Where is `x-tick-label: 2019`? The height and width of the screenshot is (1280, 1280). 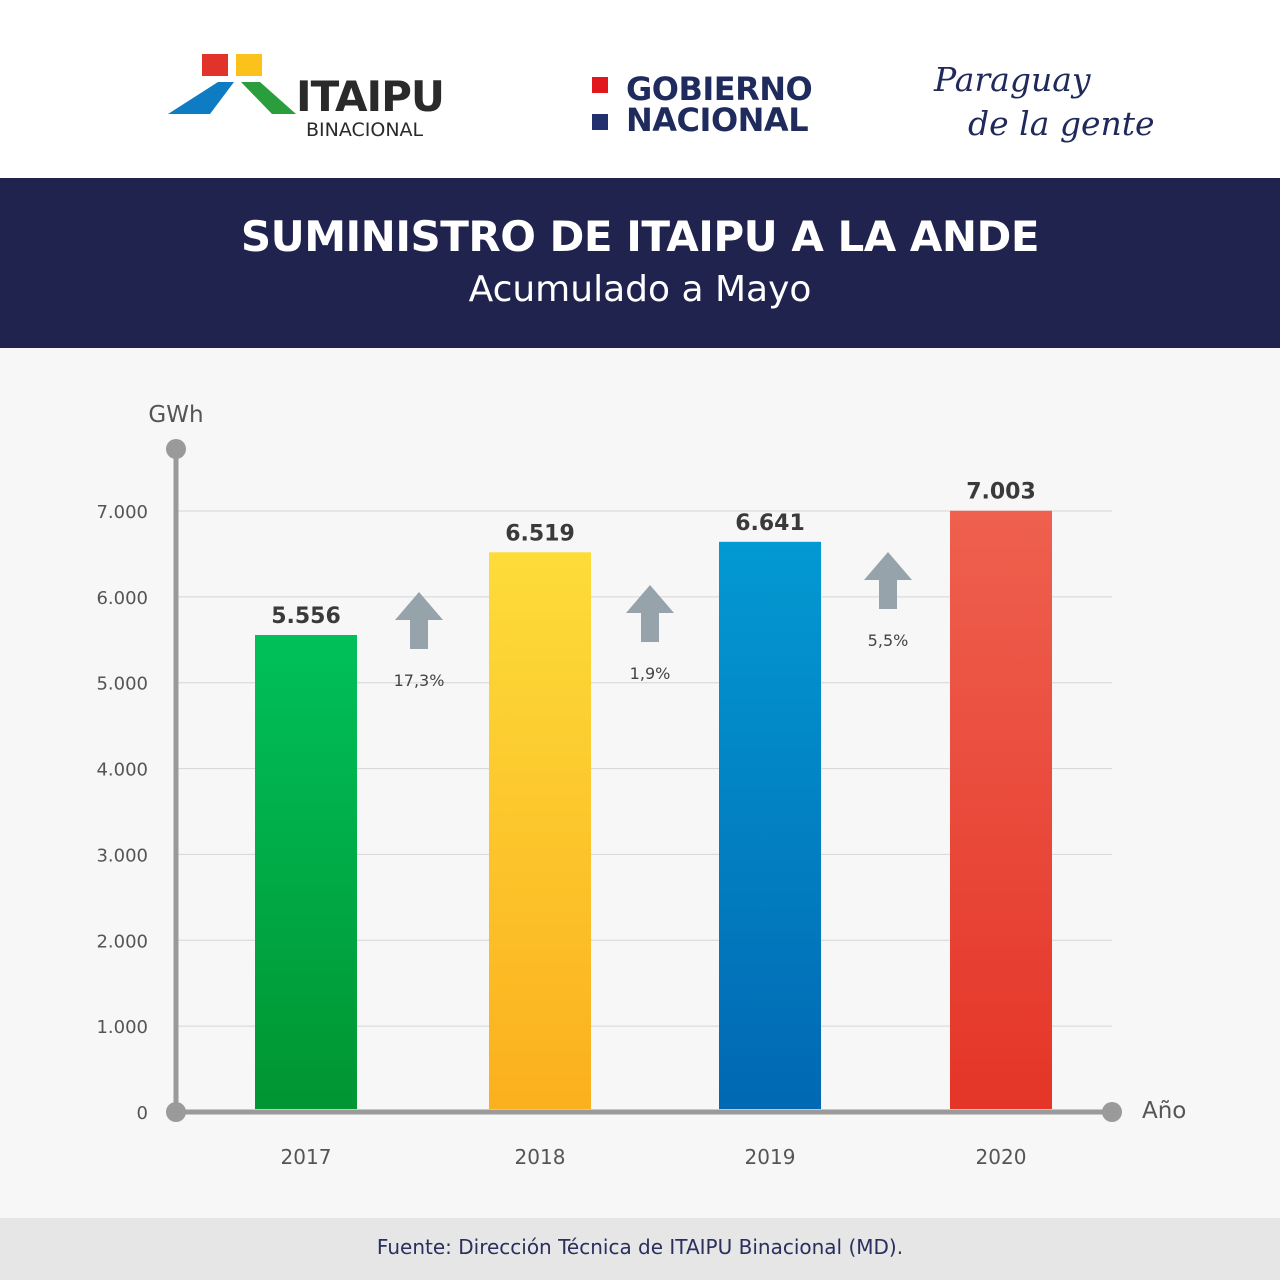 x-tick-label: 2019 is located at coordinates (770, 1157).